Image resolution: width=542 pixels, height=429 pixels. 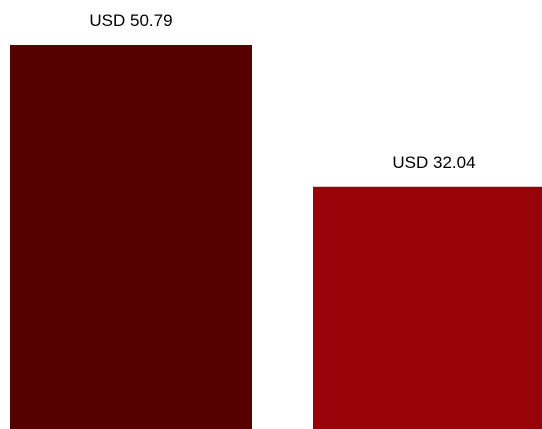 What do you see at coordinates (433, 162) in the screenshot?
I see `bar-2-value-label: USD 32.04` at bounding box center [433, 162].